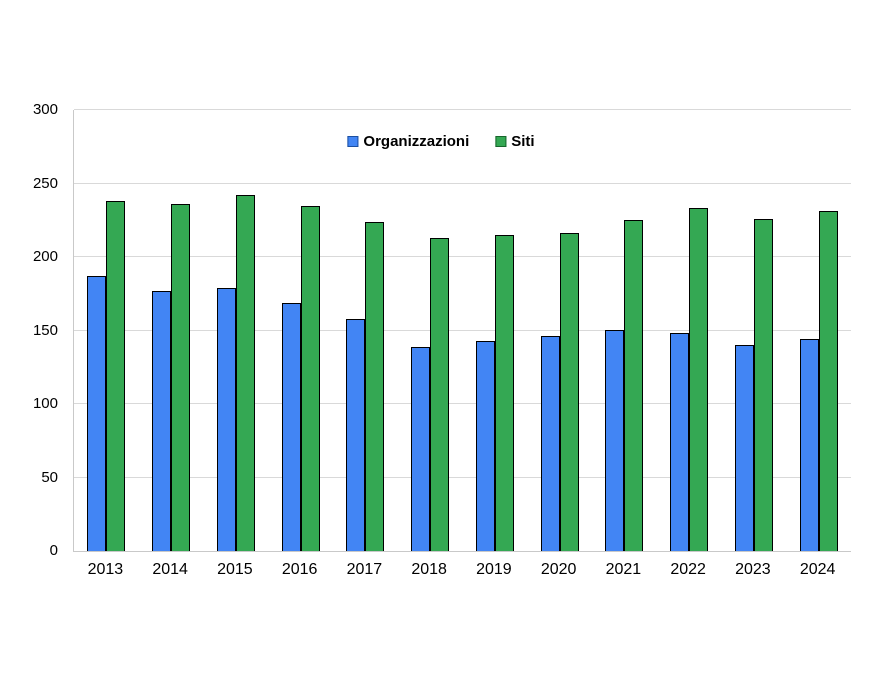  I want to click on legend-item-siti: Siti, so click(515, 141).